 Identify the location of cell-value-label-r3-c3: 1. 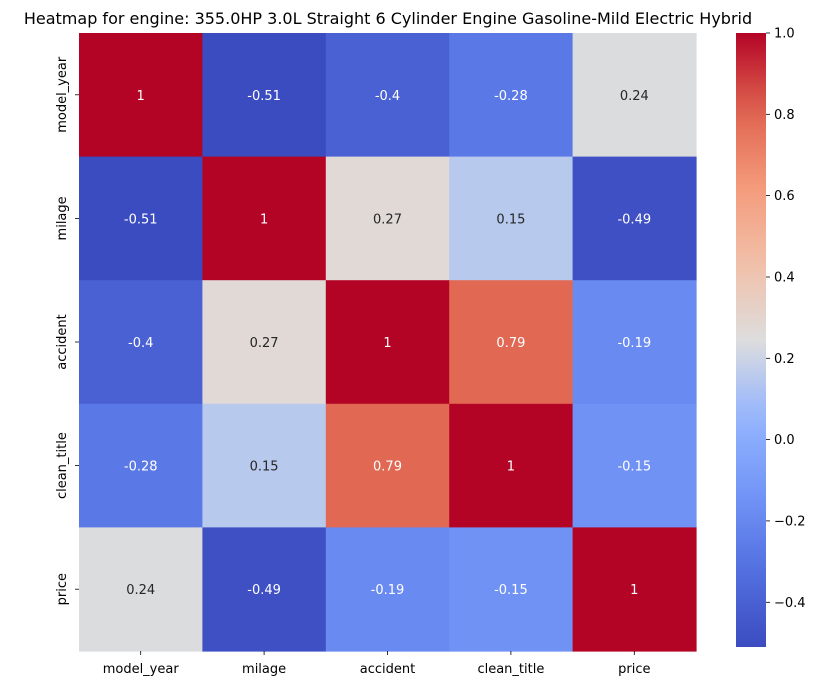
(511, 467).